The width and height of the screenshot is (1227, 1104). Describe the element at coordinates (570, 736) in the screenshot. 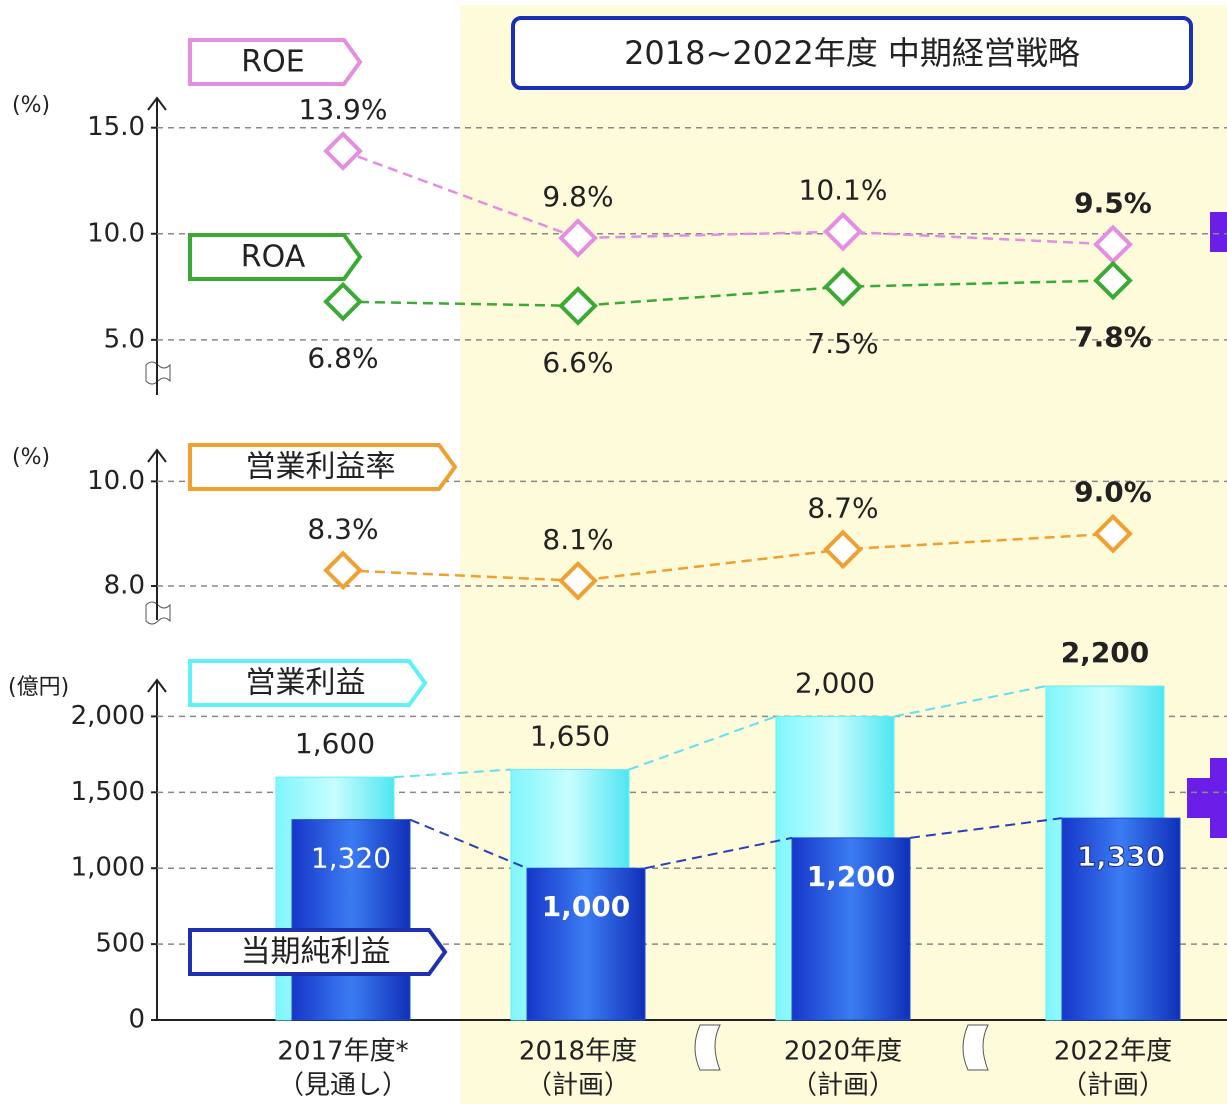

I see `data-label: 1,650` at that location.